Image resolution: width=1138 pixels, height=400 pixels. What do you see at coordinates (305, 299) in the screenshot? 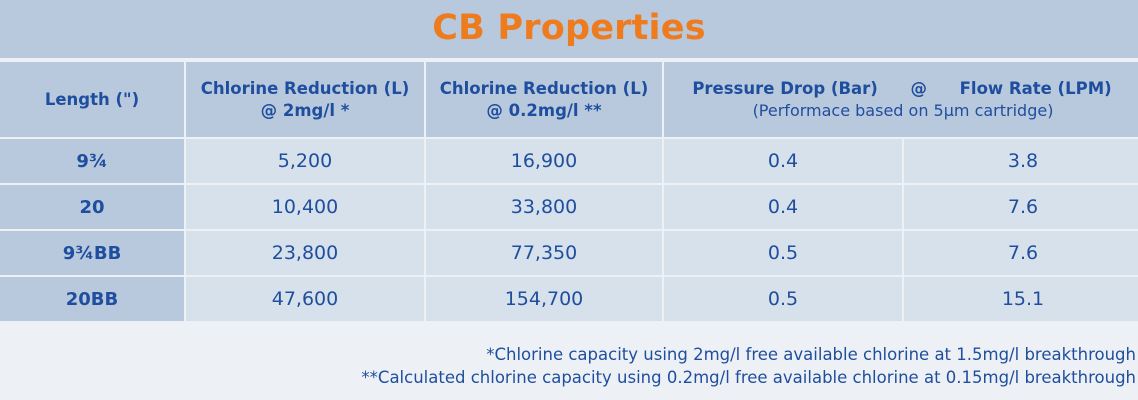
I see `cell-chlorine-2mg: 47,600` at bounding box center [305, 299].